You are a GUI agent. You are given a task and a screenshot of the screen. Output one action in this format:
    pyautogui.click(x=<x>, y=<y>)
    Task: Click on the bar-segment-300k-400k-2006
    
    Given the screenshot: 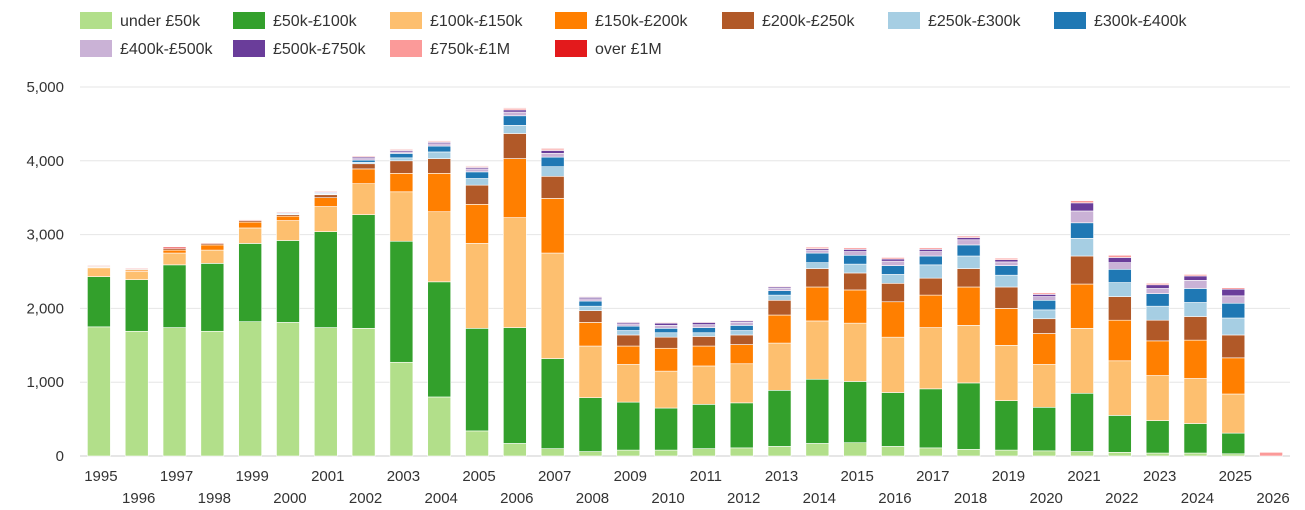 What is the action you would take?
    pyautogui.click(x=515, y=120)
    